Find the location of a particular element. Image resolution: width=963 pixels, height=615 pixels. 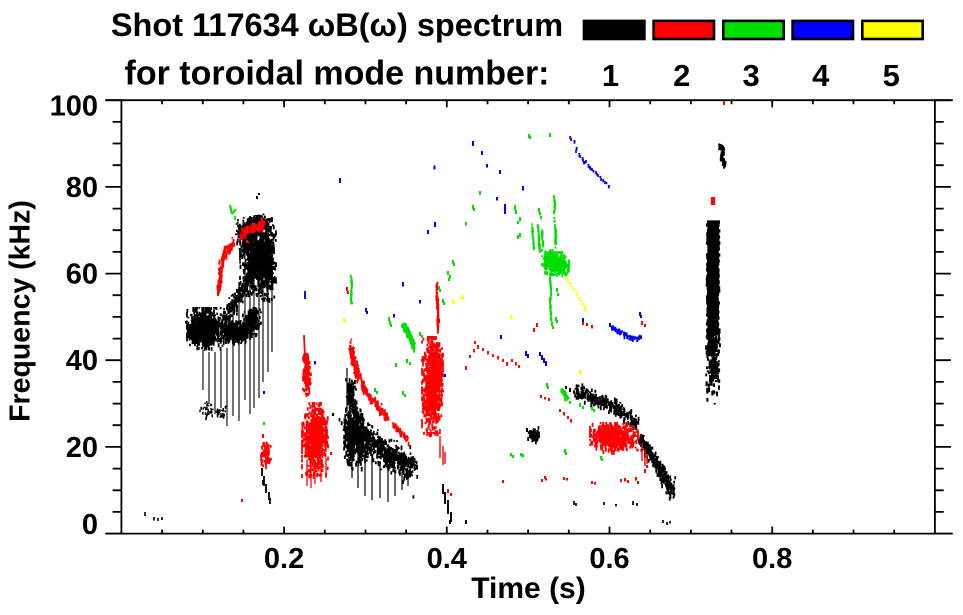

svg-text: Frequency (kHz) is located at coordinates (21, 311).